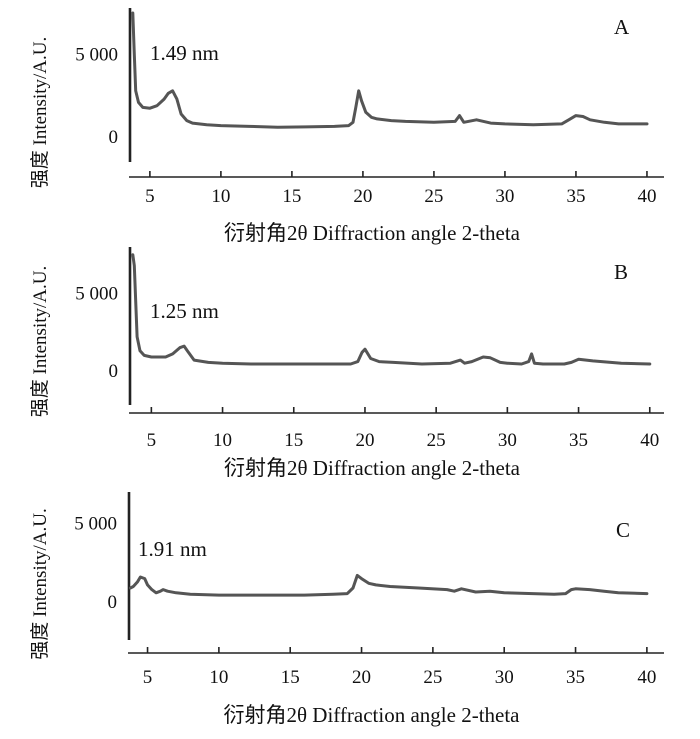 The image size is (700, 739). Describe the element at coordinates (622, 27) in the screenshot. I see `panel-label: A` at that location.